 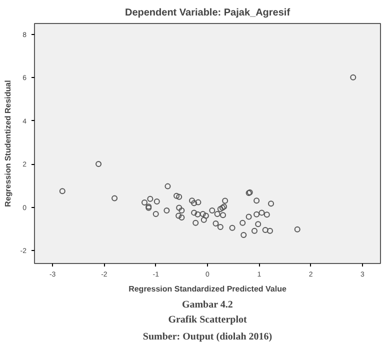 I want to click on y-axis-title: Regression Studentized Residual, so click(x=7, y=143).